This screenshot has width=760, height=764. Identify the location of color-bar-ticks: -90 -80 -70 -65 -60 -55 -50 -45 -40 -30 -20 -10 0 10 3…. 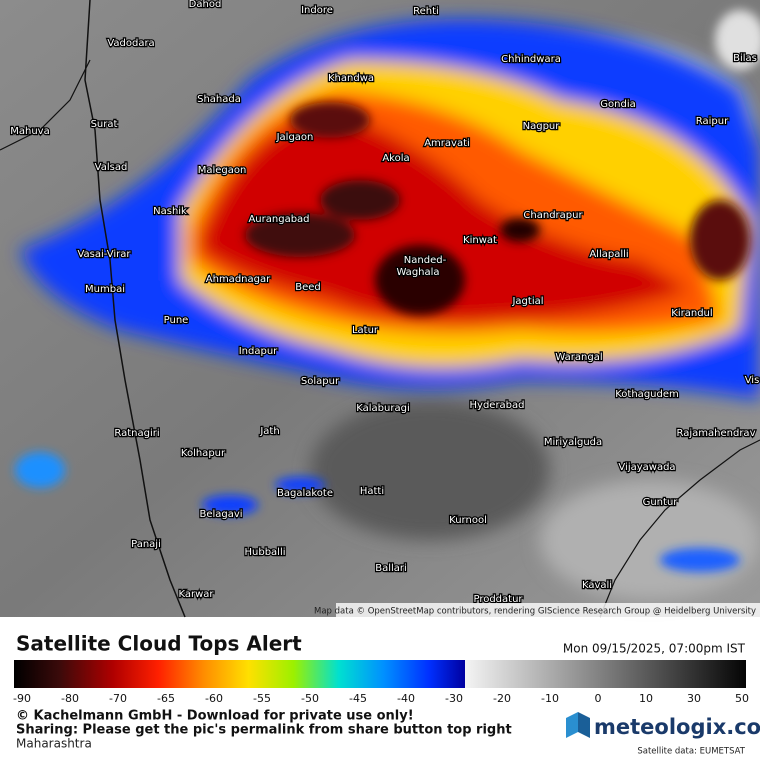
(381, 698).